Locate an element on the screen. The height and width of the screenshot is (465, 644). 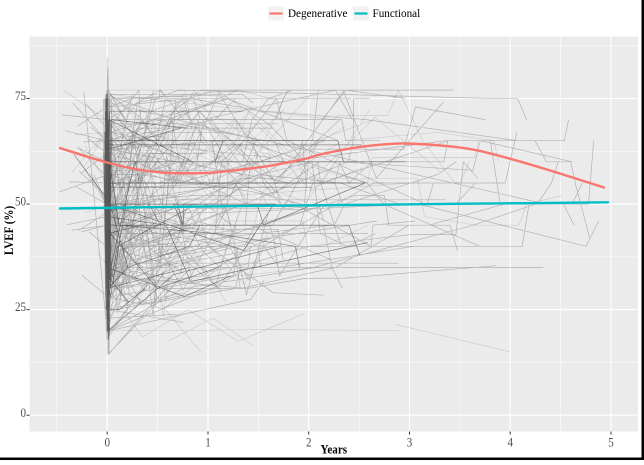
svg-text: 1 is located at coordinates (208, 442).